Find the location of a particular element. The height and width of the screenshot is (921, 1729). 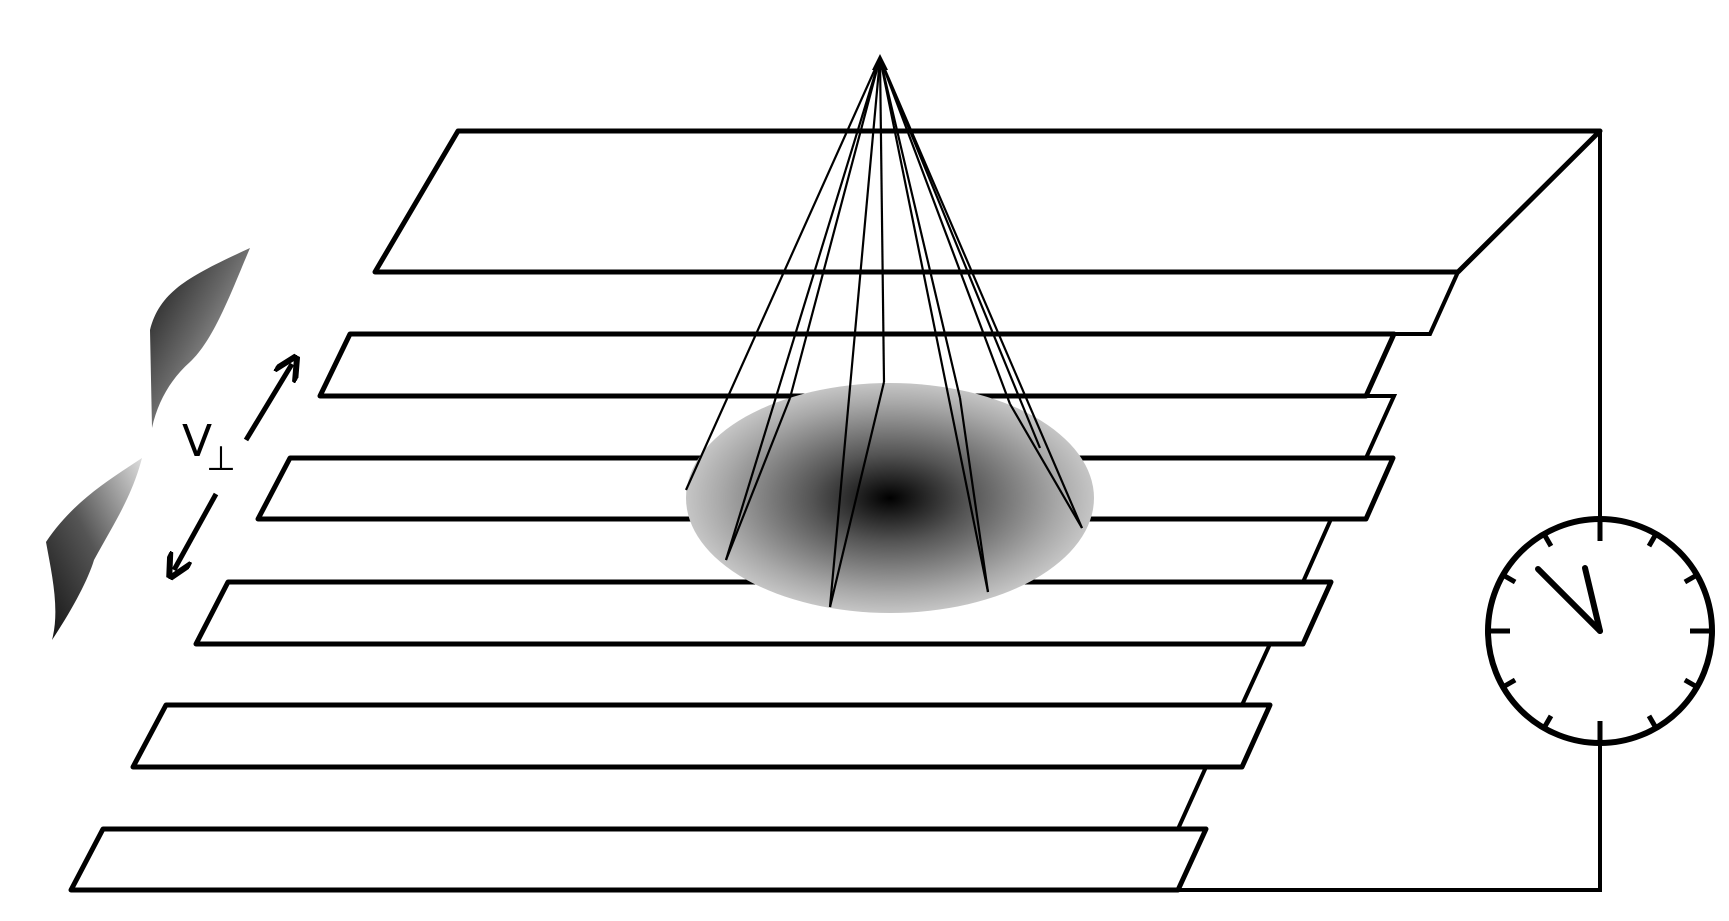

strip-edge-d is located at coordinates (720, 674).